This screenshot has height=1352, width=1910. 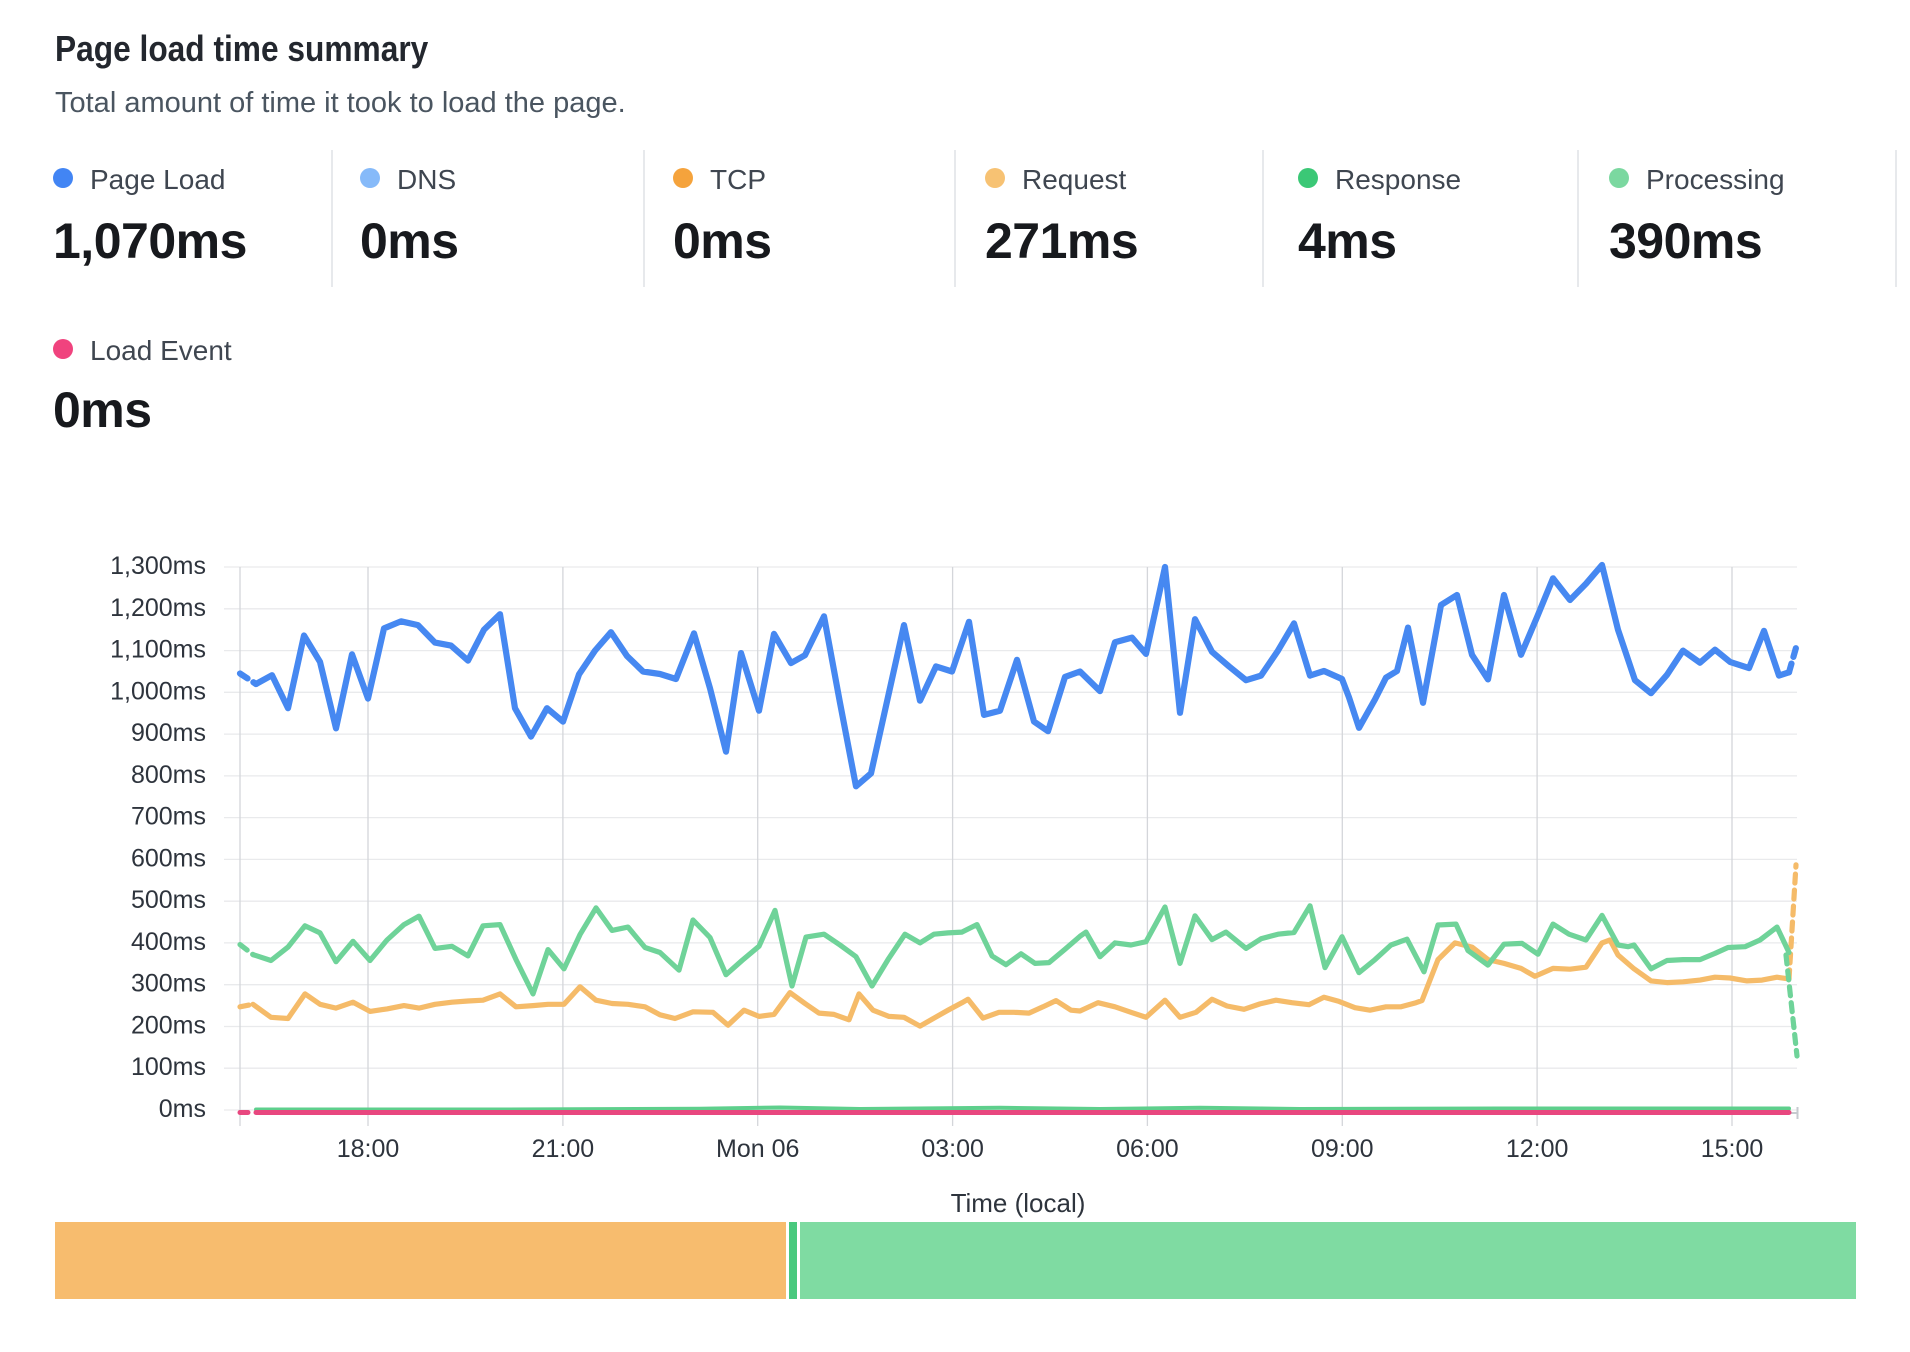 I want to click on svg-text: 0ms, so click(x=182, y=1109).